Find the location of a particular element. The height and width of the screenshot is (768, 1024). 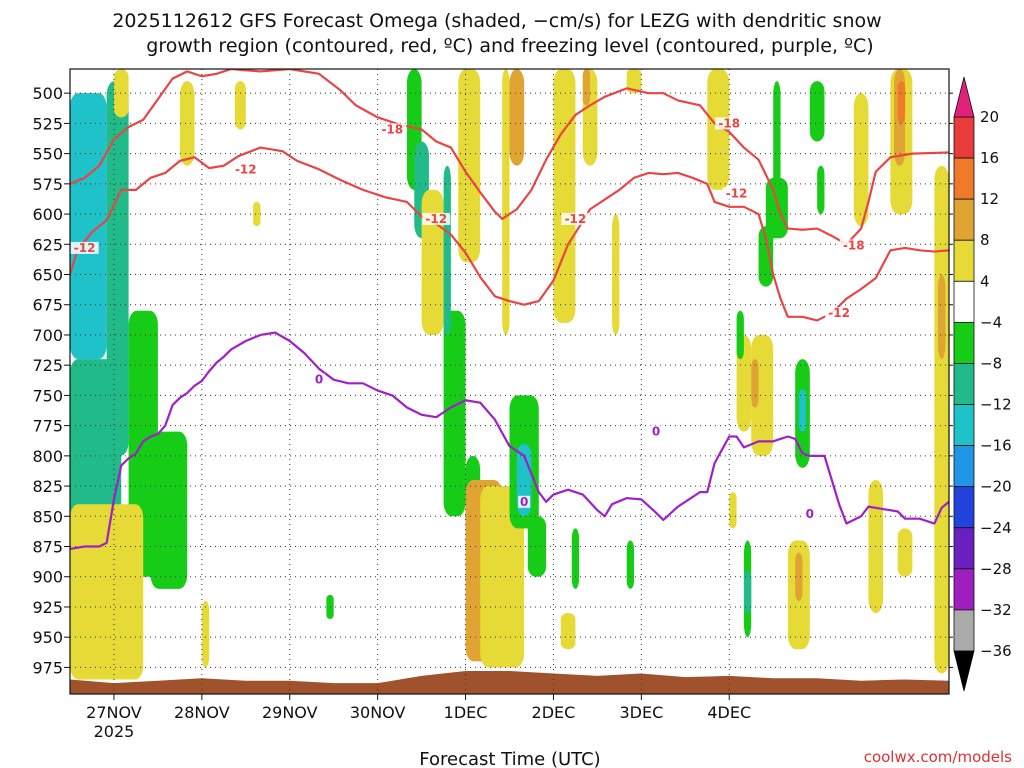

contour-label-0-1: -18 is located at coordinates (729, 123).